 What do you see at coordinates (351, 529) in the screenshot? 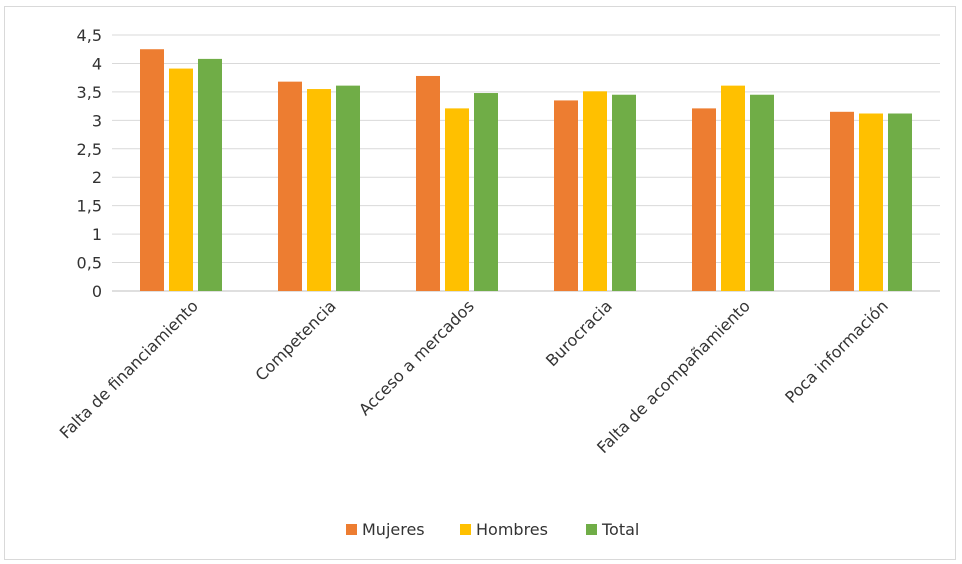
I see `legend-swatch-mujeres` at bounding box center [351, 529].